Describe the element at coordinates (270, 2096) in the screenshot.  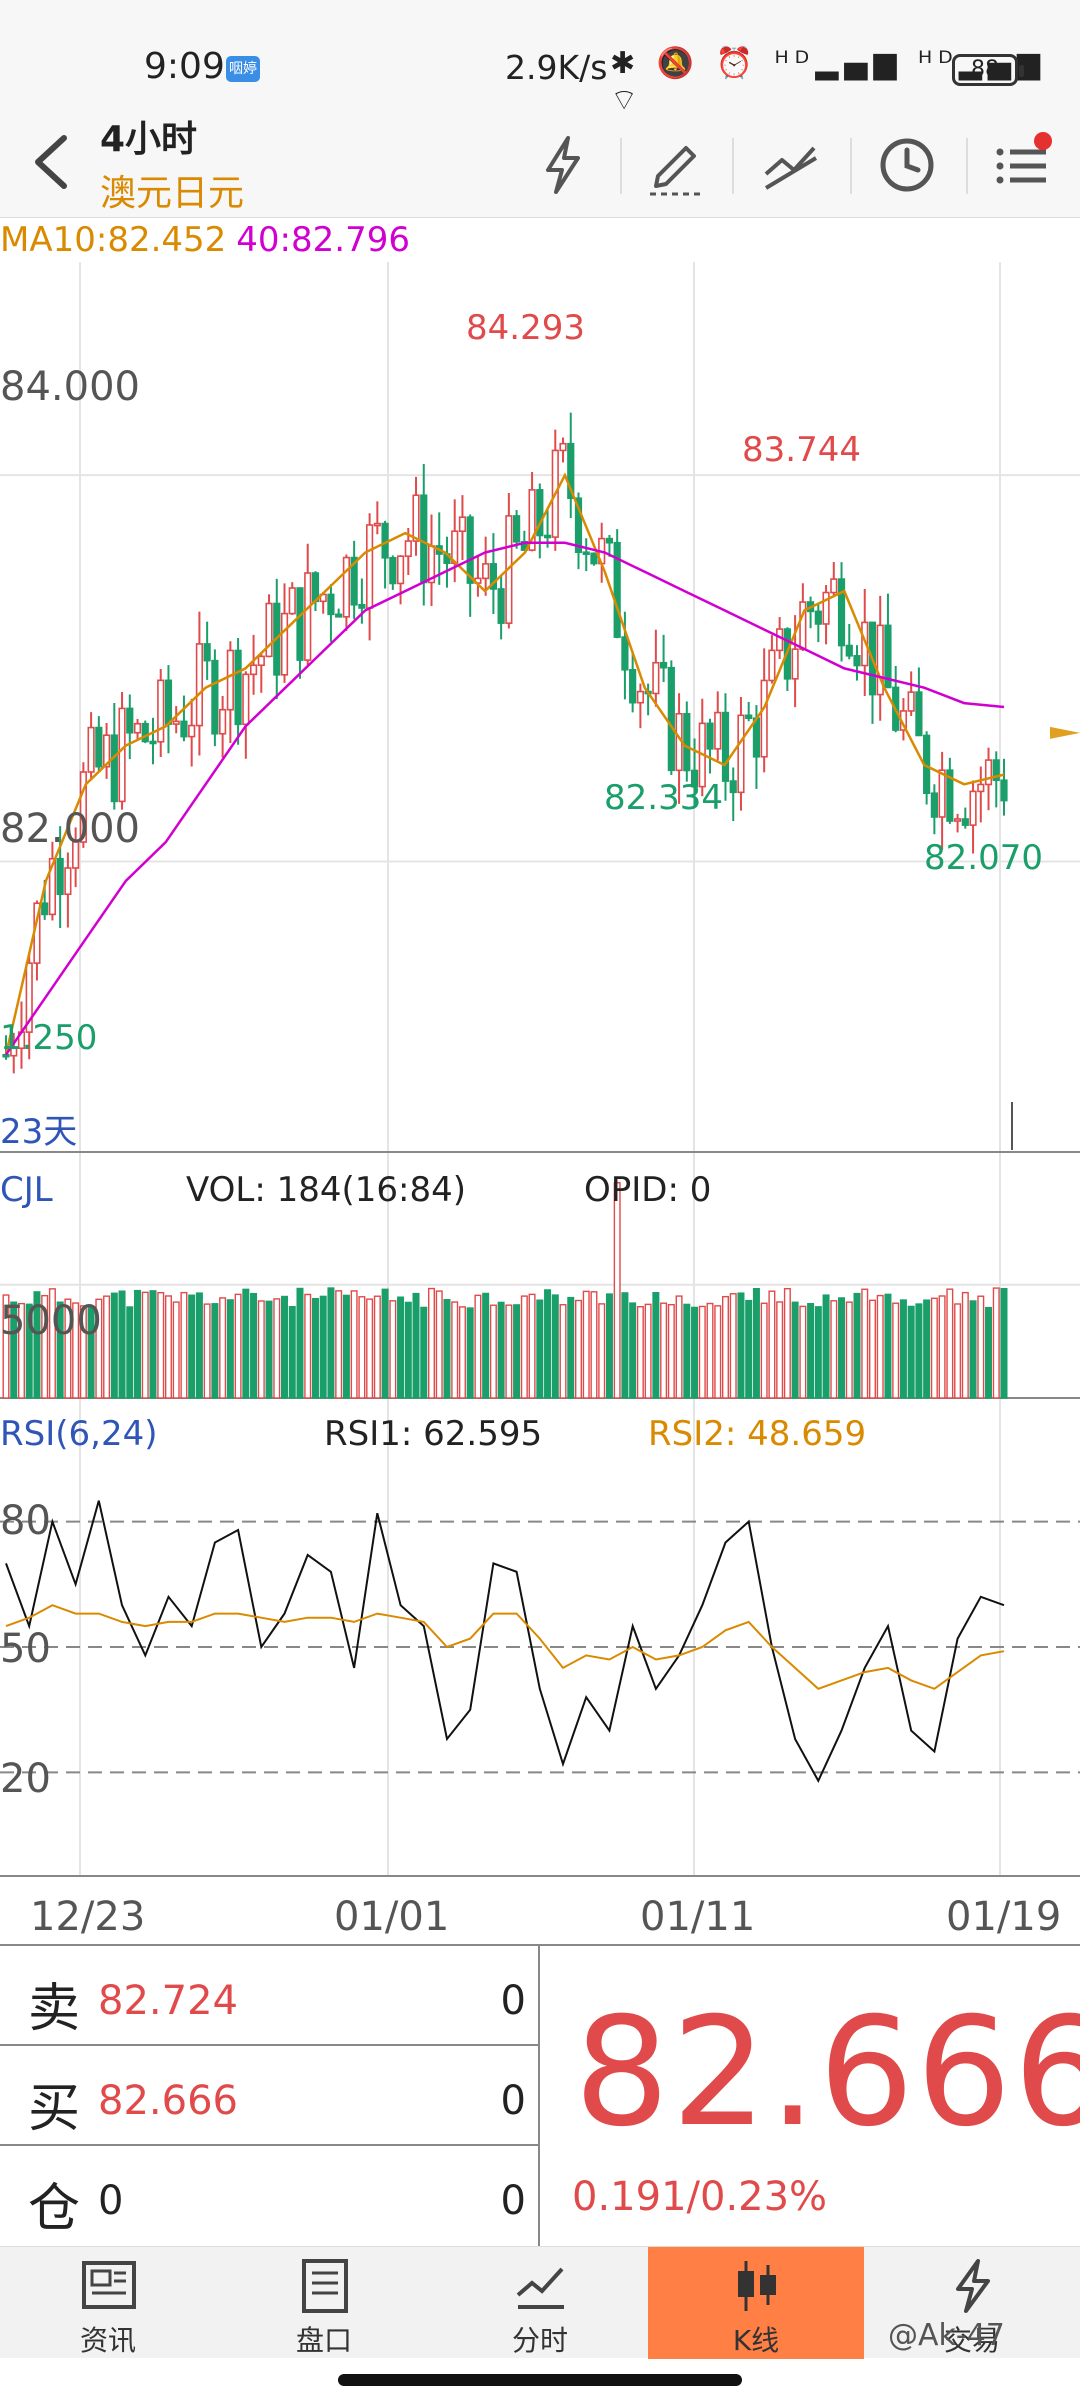
I see `buy-row: 买 82.666 0` at that location.